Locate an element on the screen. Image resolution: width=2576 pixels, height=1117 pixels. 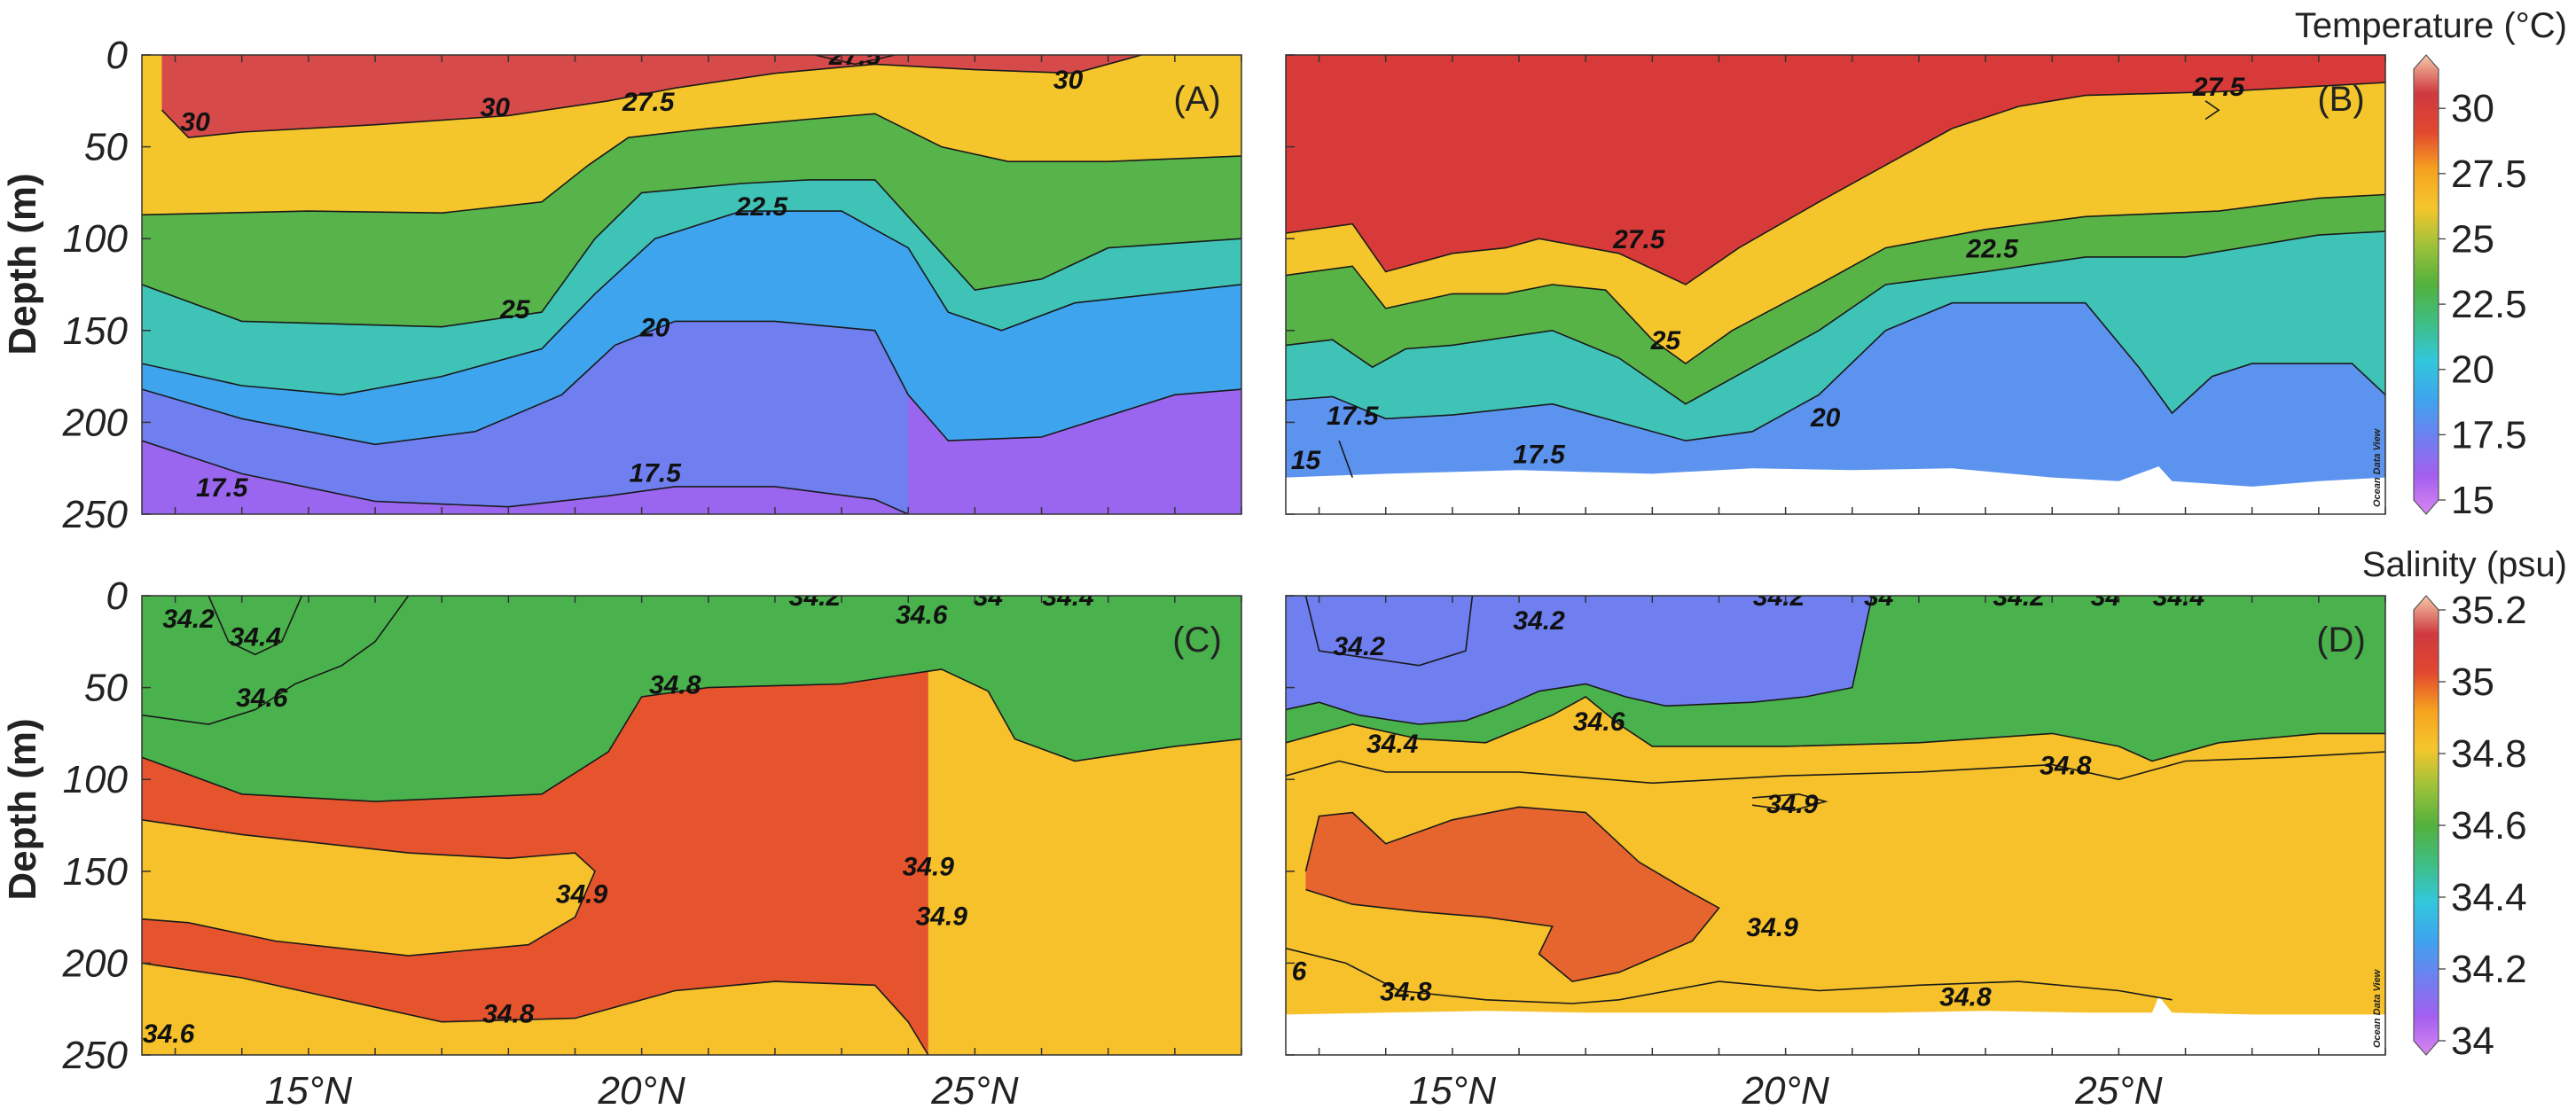
y-tick-label: 0 is located at coordinates (117, 596).